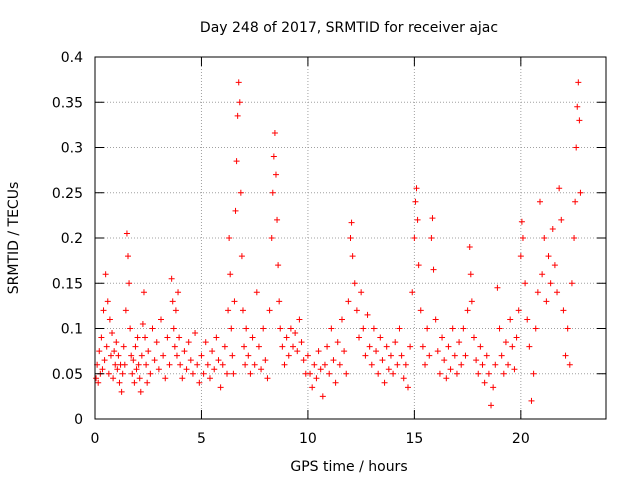  I want to click on y-tick-label: 0.35, so click(67, 103).